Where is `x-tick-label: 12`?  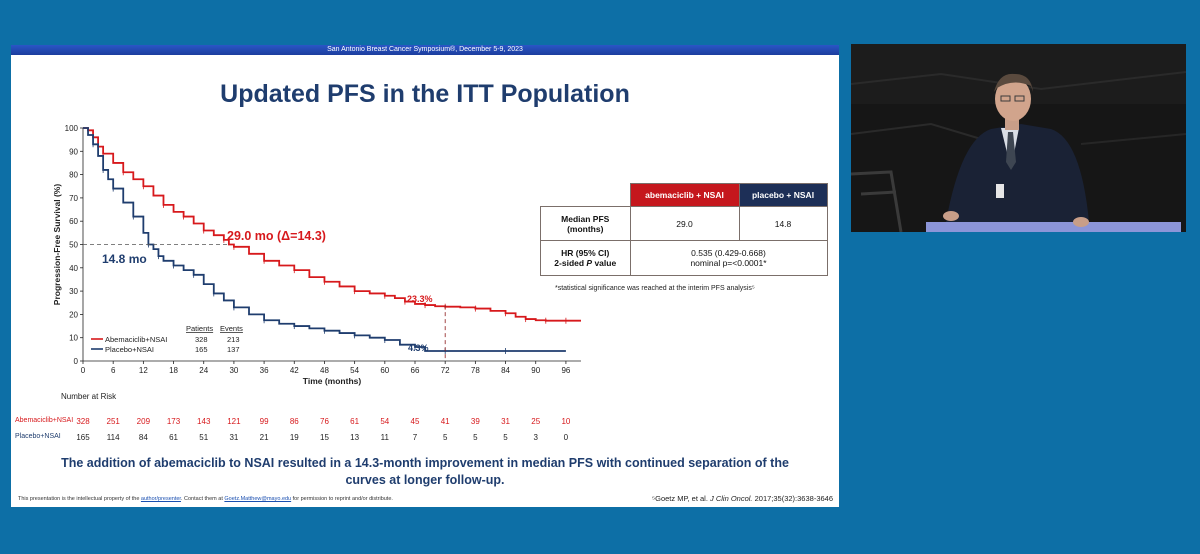 x-tick-label: 12 is located at coordinates (143, 370).